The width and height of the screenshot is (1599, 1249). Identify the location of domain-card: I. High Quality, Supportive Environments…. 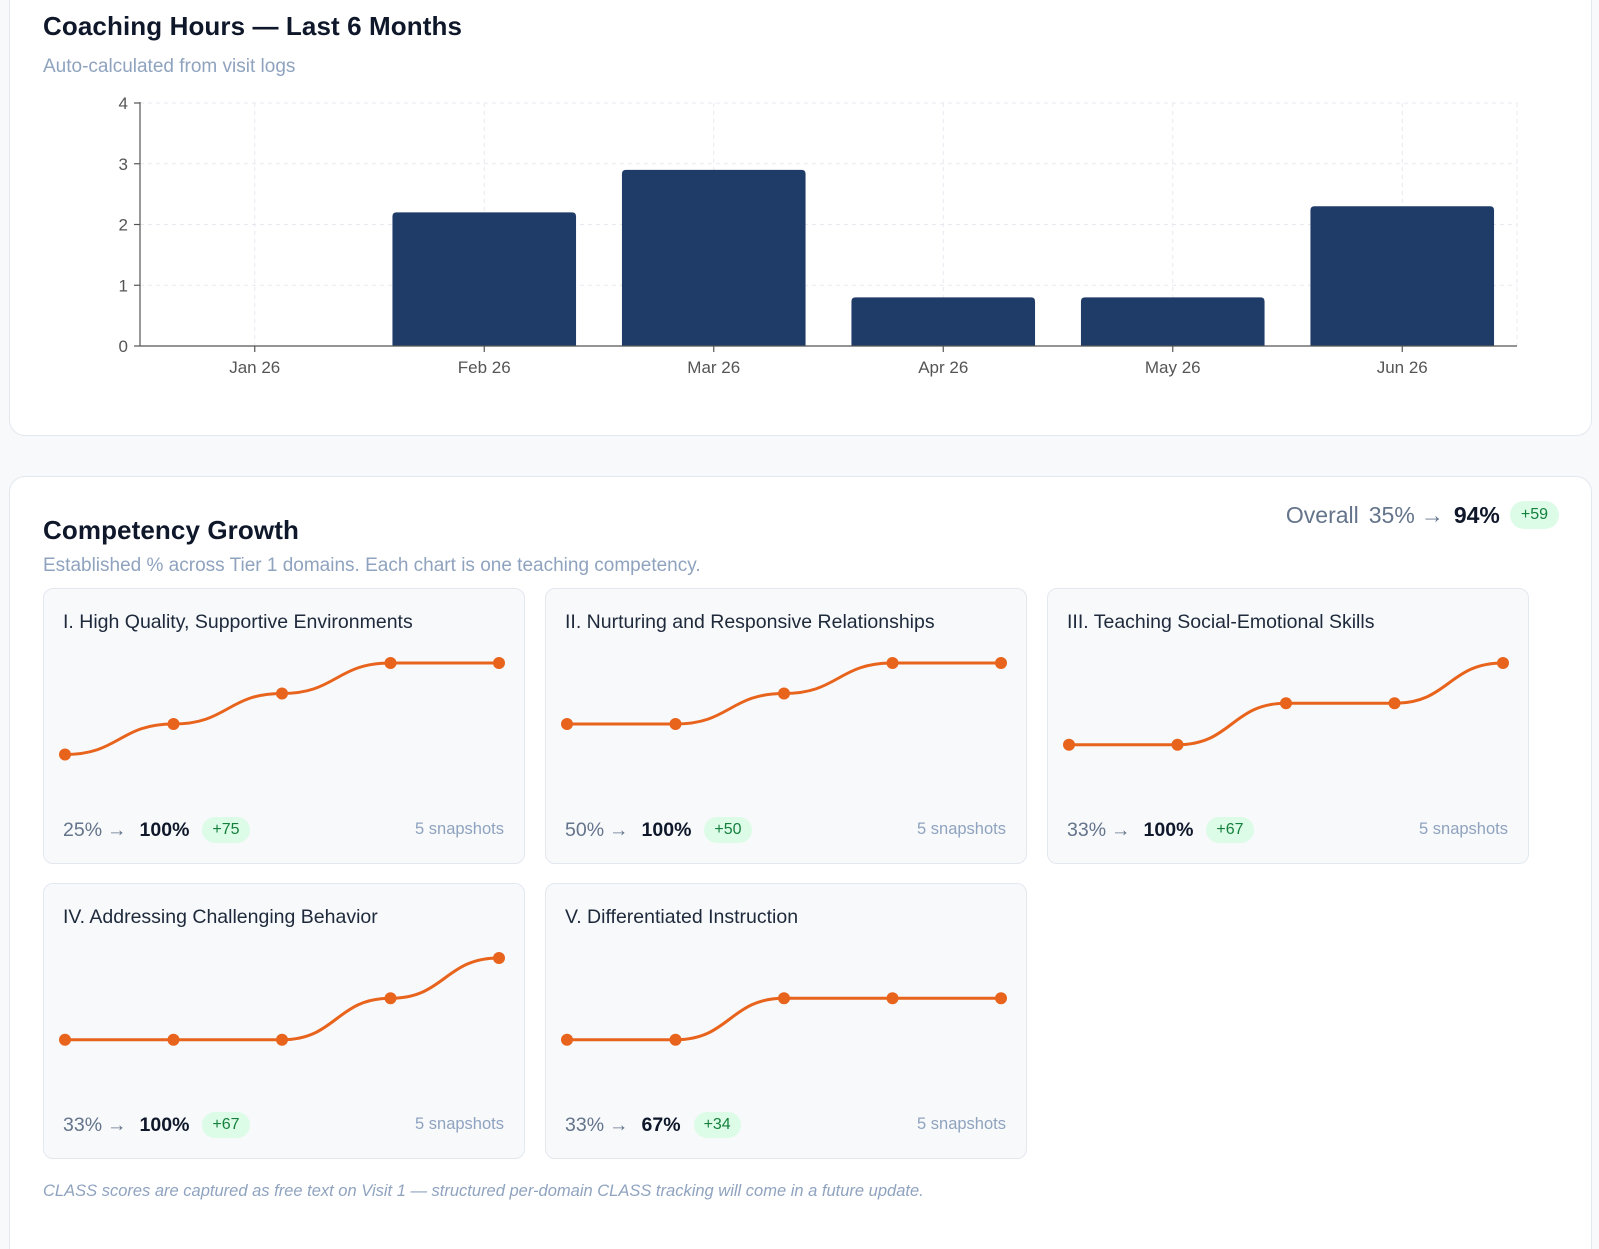
(284, 726).